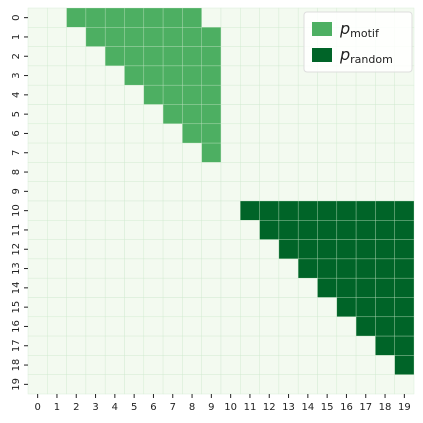 The width and height of the screenshot is (423, 423). What do you see at coordinates (134, 407) in the screenshot?
I see `x-tick-label: 5` at bounding box center [134, 407].